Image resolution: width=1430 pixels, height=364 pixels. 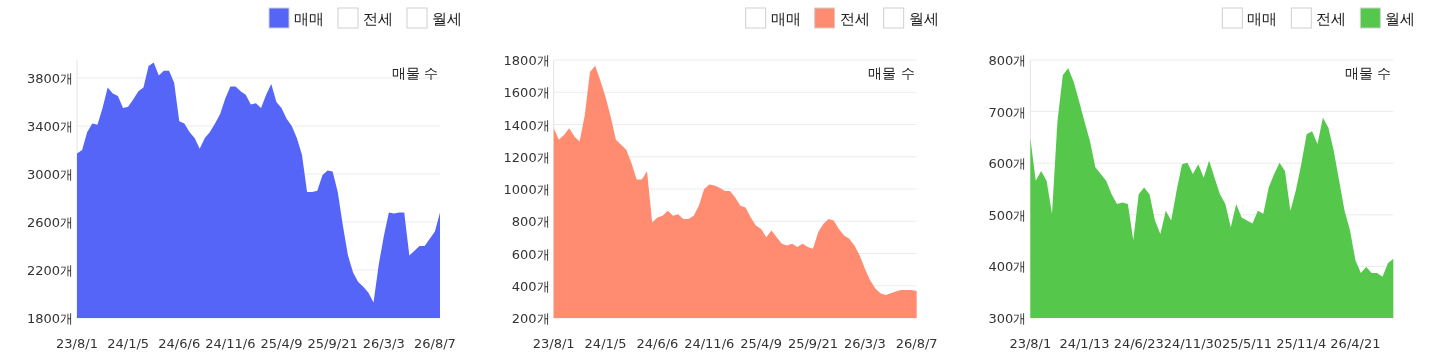 What do you see at coordinates (49, 174) in the screenshot?
I see `y-tick-label: 3000개` at bounding box center [49, 174].